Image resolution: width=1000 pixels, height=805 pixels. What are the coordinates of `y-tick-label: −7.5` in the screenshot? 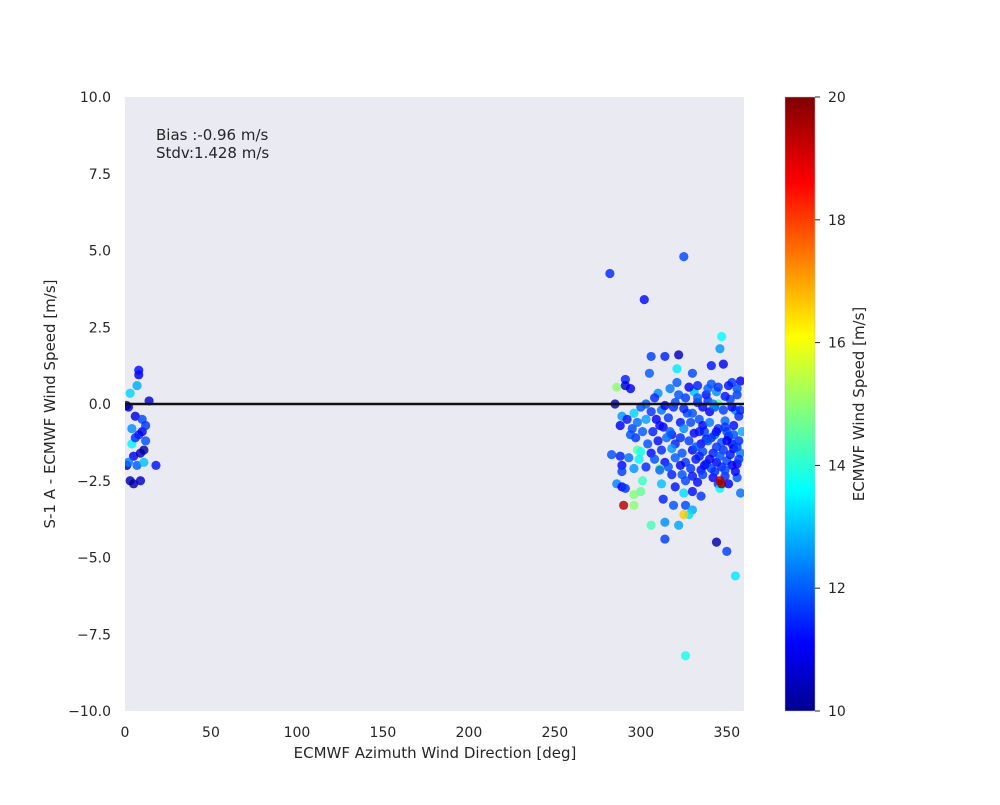 It's located at (94, 635).